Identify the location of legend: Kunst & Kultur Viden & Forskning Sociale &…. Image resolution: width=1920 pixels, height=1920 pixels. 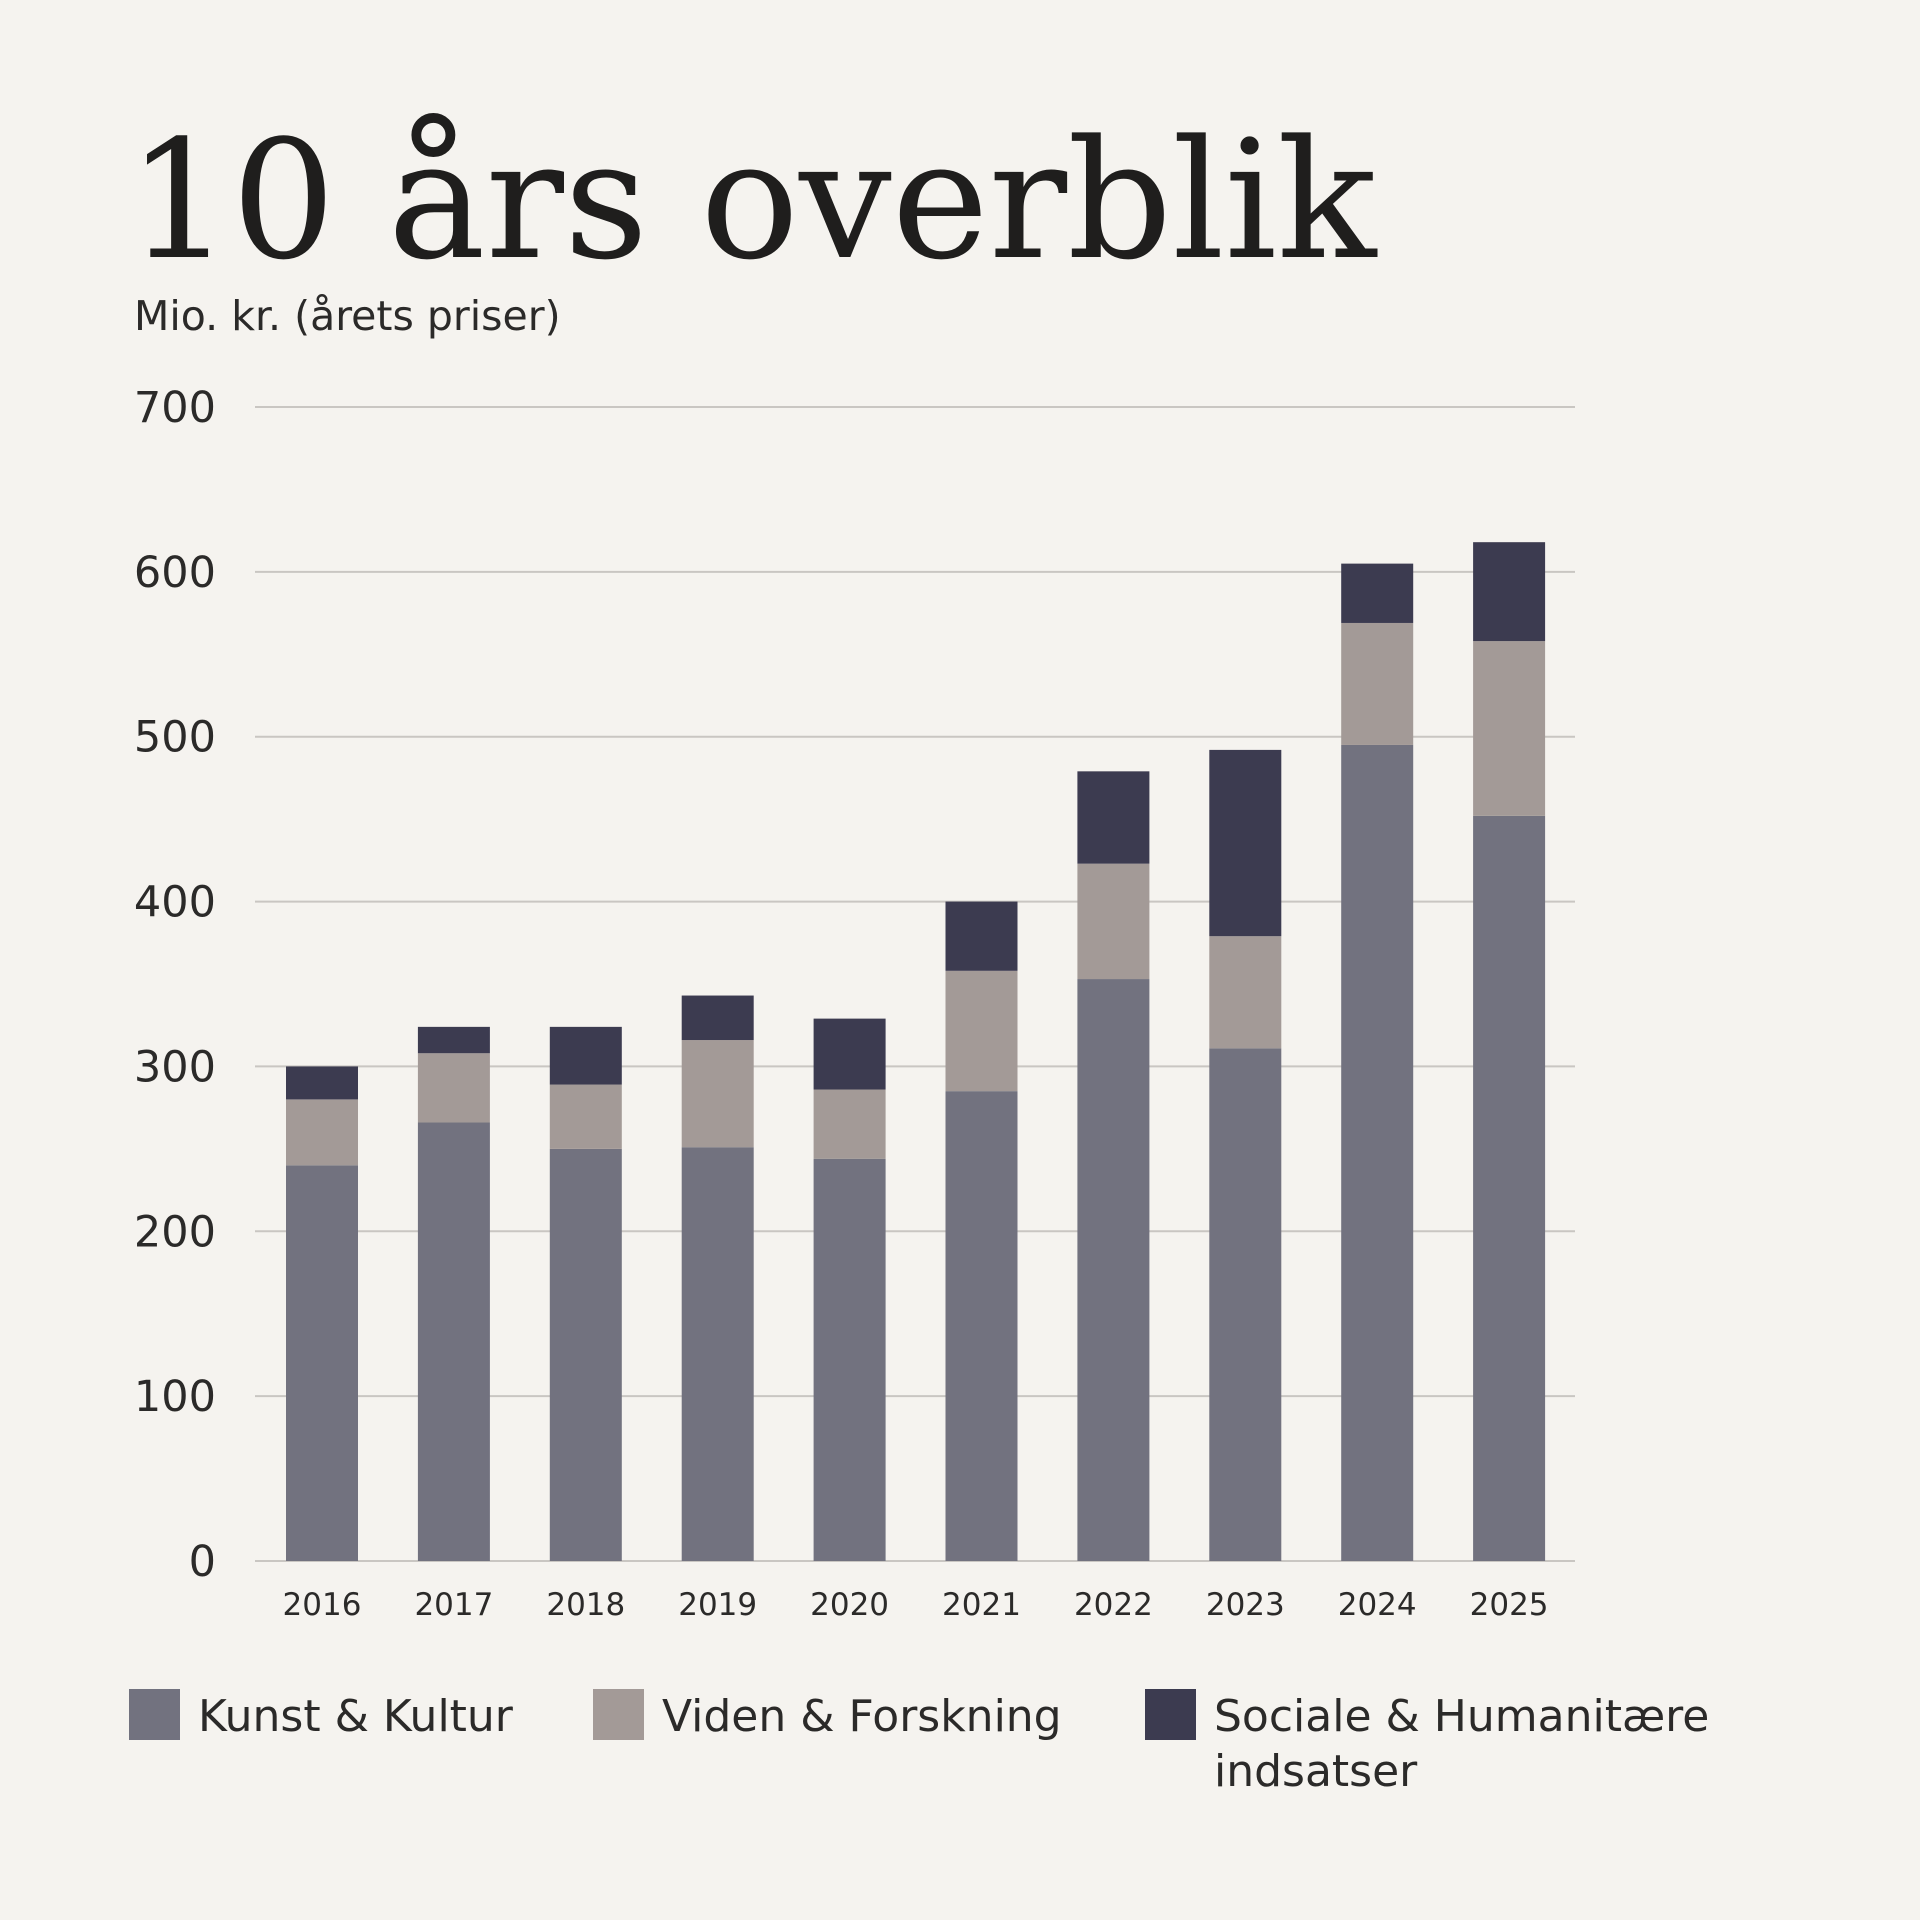
(919, 1743).